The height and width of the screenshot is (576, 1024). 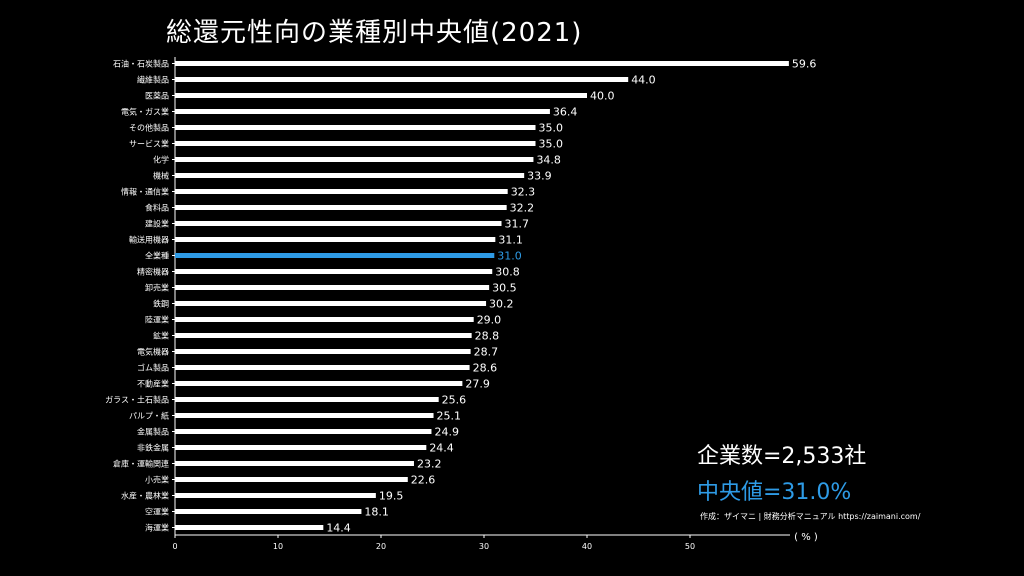 What do you see at coordinates (157, 208) in the screenshot?
I see `category-label: 食料品` at bounding box center [157, 208].